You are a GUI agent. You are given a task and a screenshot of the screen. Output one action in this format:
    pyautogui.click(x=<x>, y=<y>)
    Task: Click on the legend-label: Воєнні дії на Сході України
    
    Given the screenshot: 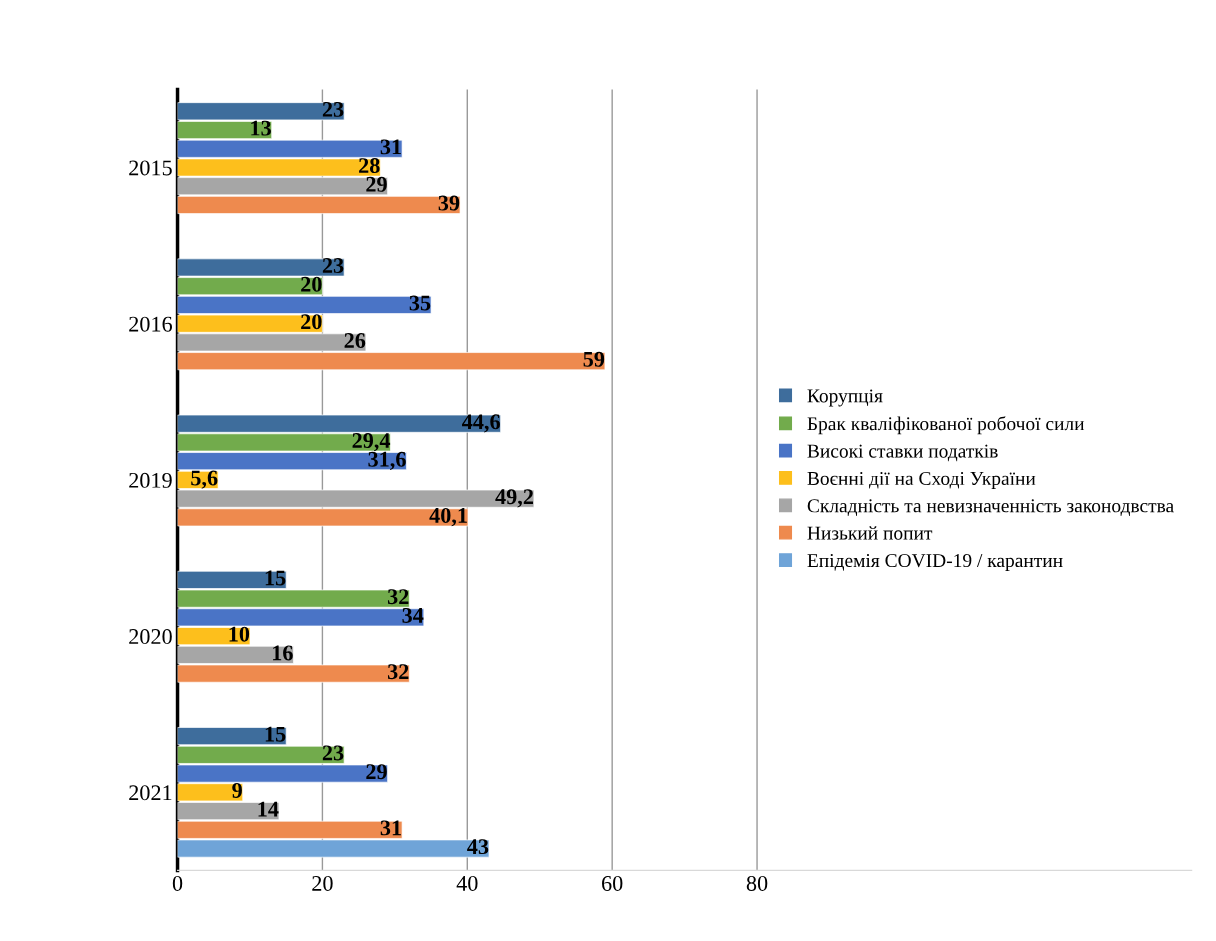 What is the action you would take?
    pyautogui.click(x=921, y=480)
    